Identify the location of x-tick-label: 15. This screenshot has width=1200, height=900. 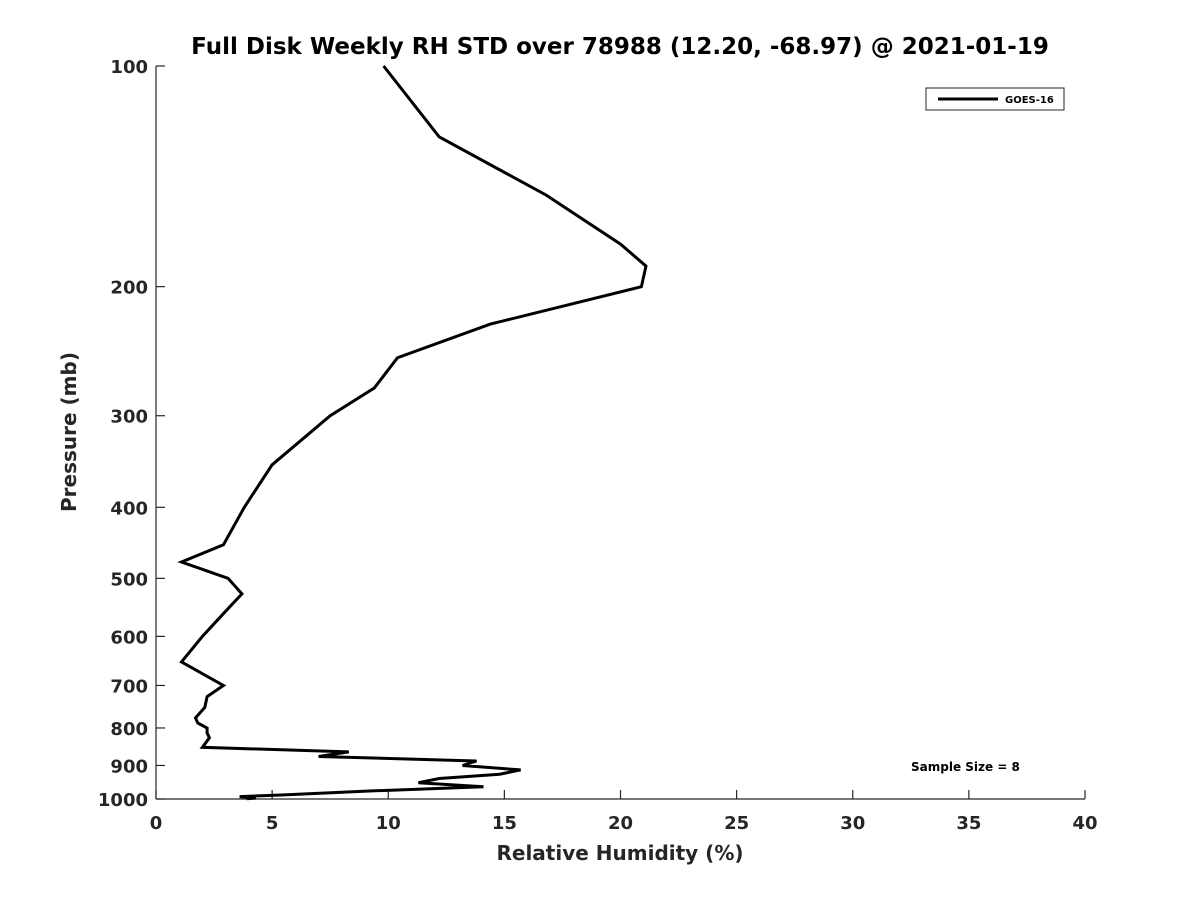
(504, 823).